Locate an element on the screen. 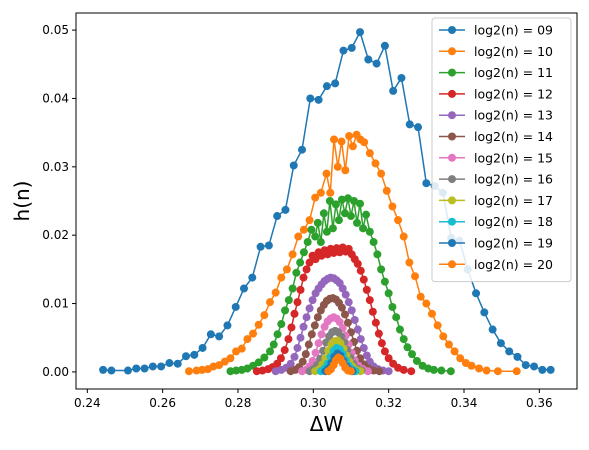 The height and width of the screenshot is (450, 589). x-axis: 0.24 0.26 0.28 0.30 0.32 0.34 0.36 is located at coordinates (313, 399).